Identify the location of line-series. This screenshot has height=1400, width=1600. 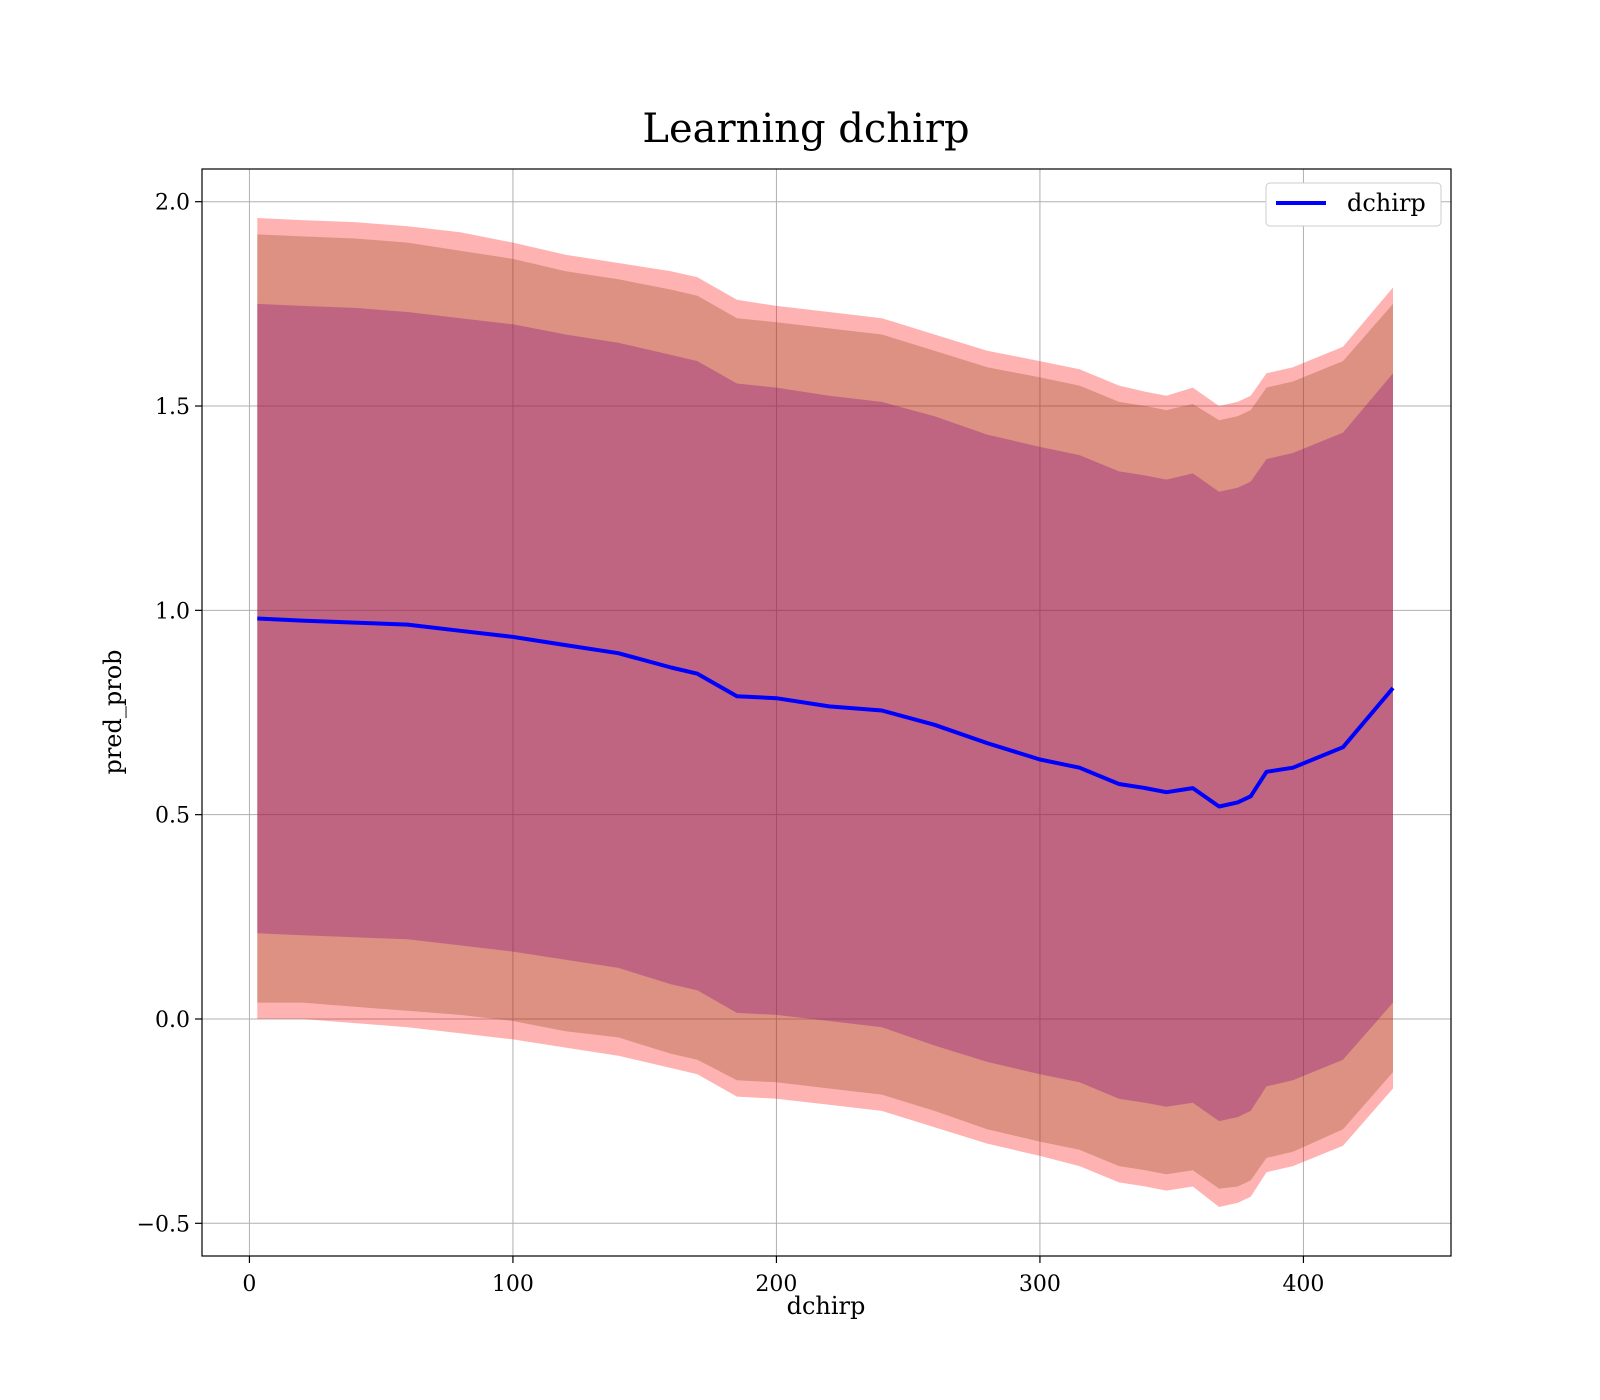
(826, 712).